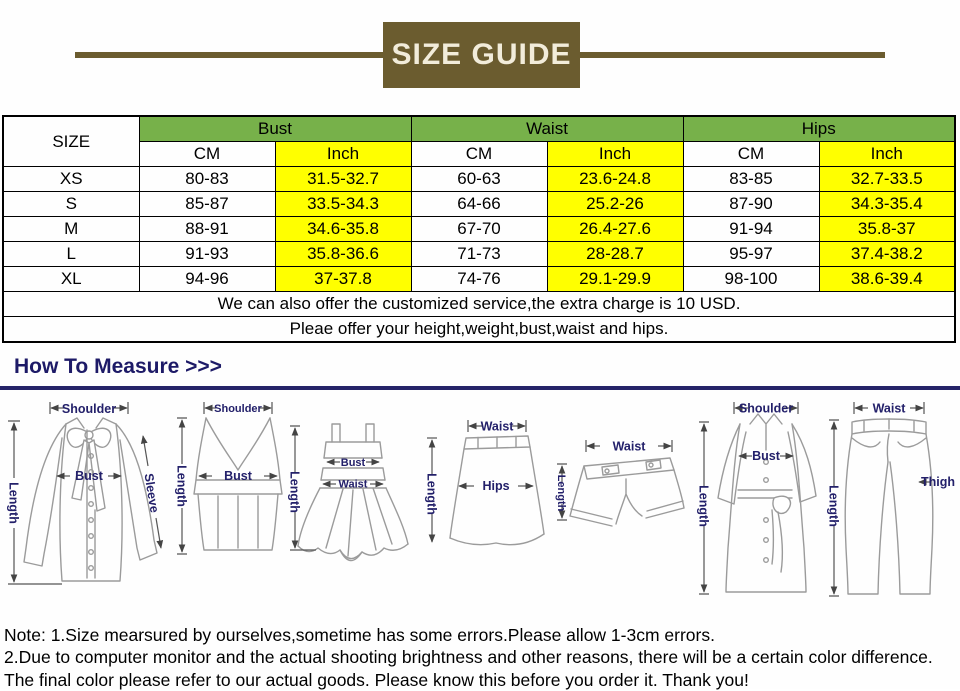  Describe the element at coordinates (182, 486) in the screenshot. I see `tank-top-length-label: Length` at that location.